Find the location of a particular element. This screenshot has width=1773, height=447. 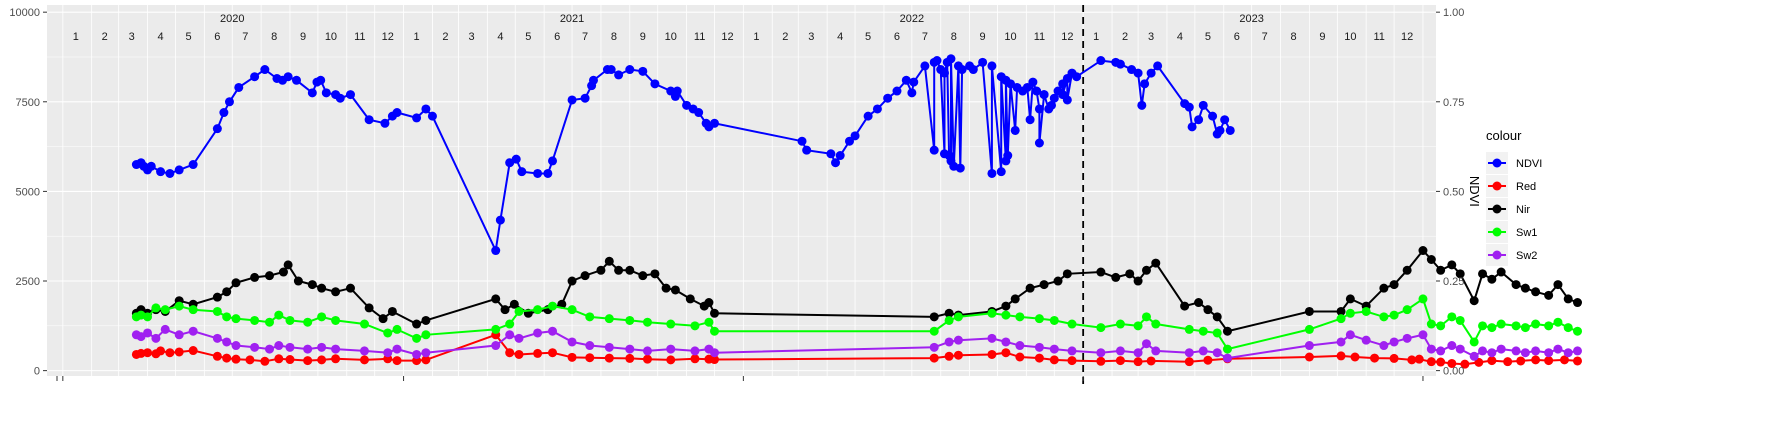

month-label: 1 is located at coordinates (76, 37).